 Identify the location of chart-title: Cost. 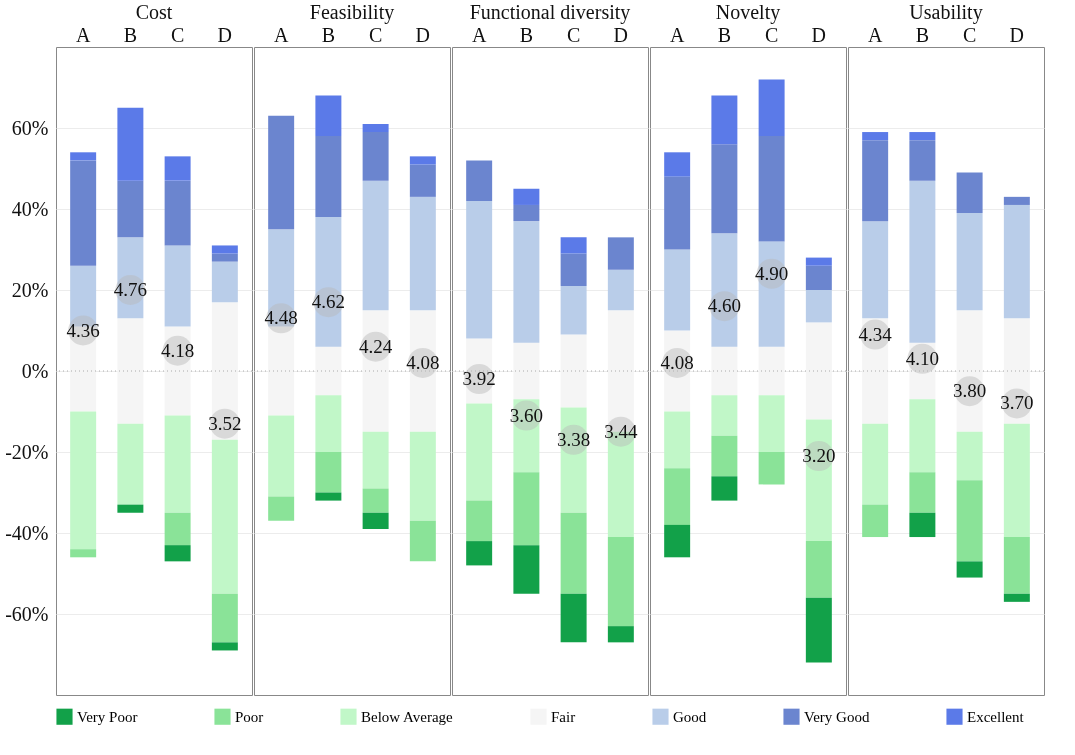
(154, 12).